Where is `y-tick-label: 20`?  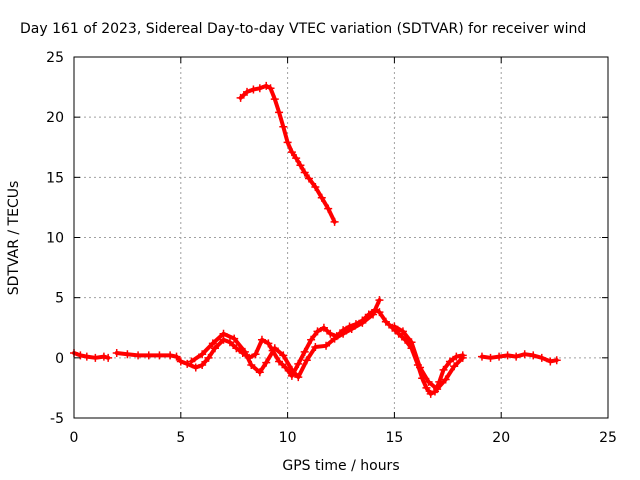 y-tick-label: 20 is located at coordinates (55, 118).